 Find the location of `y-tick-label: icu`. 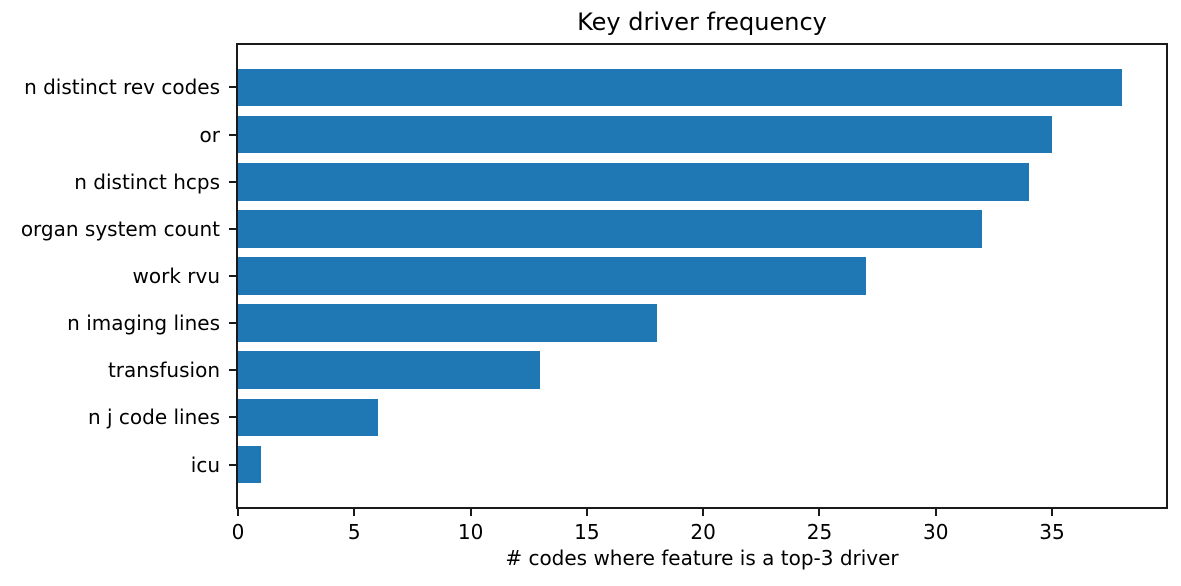

y-tick-label: icu is located at coordinates (205, 464).